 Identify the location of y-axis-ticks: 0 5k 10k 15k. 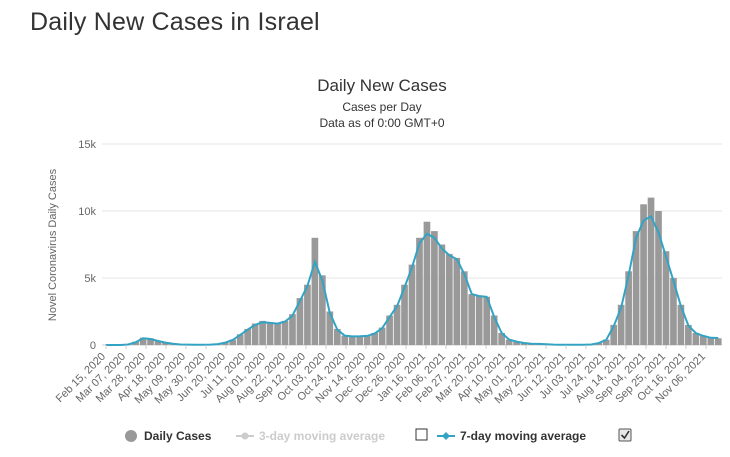
(87, 245).